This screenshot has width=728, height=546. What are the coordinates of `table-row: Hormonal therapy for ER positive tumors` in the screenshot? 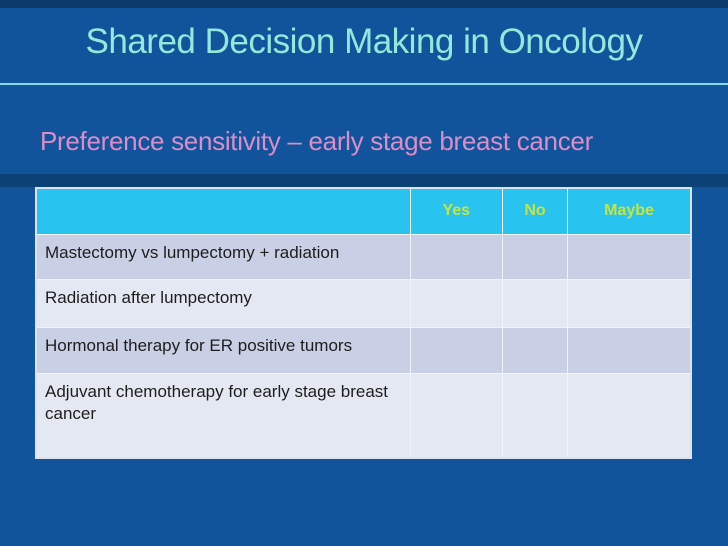 It's located at (363, 350).